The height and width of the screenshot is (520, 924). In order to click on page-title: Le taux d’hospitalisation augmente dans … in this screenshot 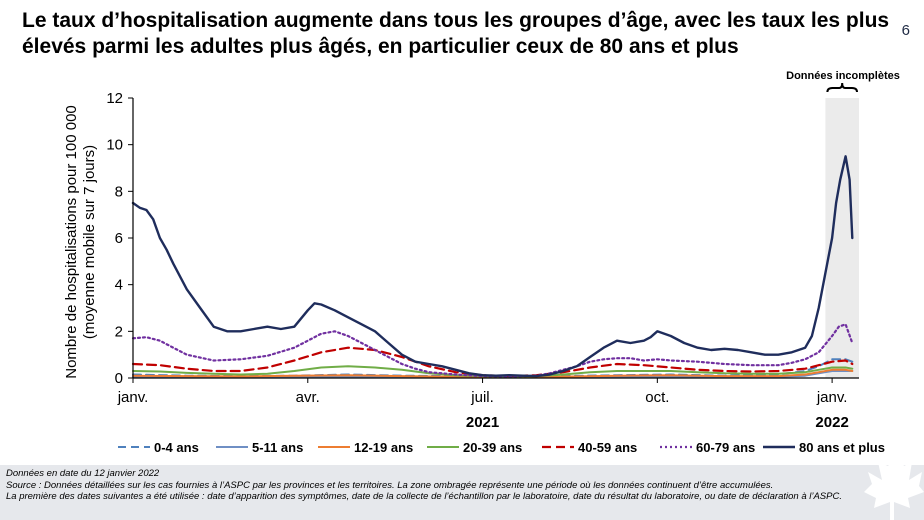, I will do `click(456, 33)`.